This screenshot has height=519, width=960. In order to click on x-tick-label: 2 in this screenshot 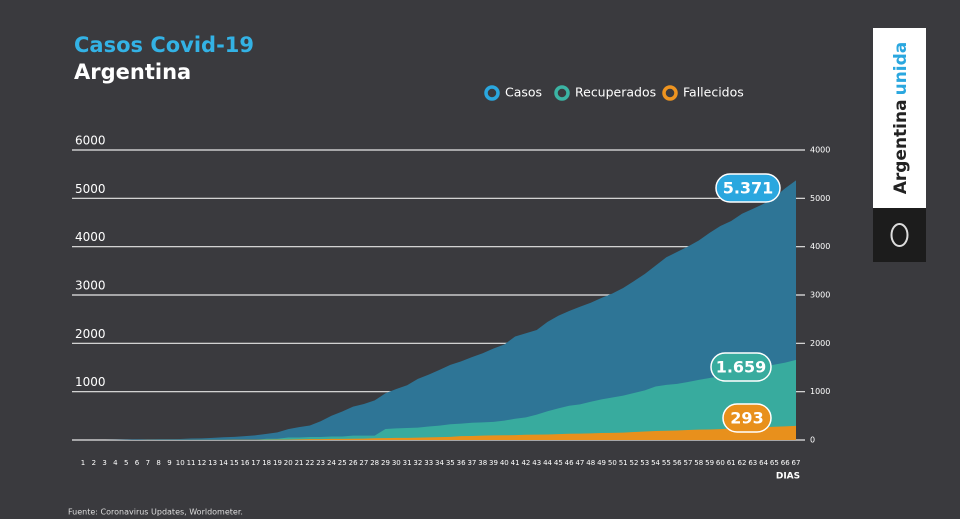, I will do `click(94, 463)`.